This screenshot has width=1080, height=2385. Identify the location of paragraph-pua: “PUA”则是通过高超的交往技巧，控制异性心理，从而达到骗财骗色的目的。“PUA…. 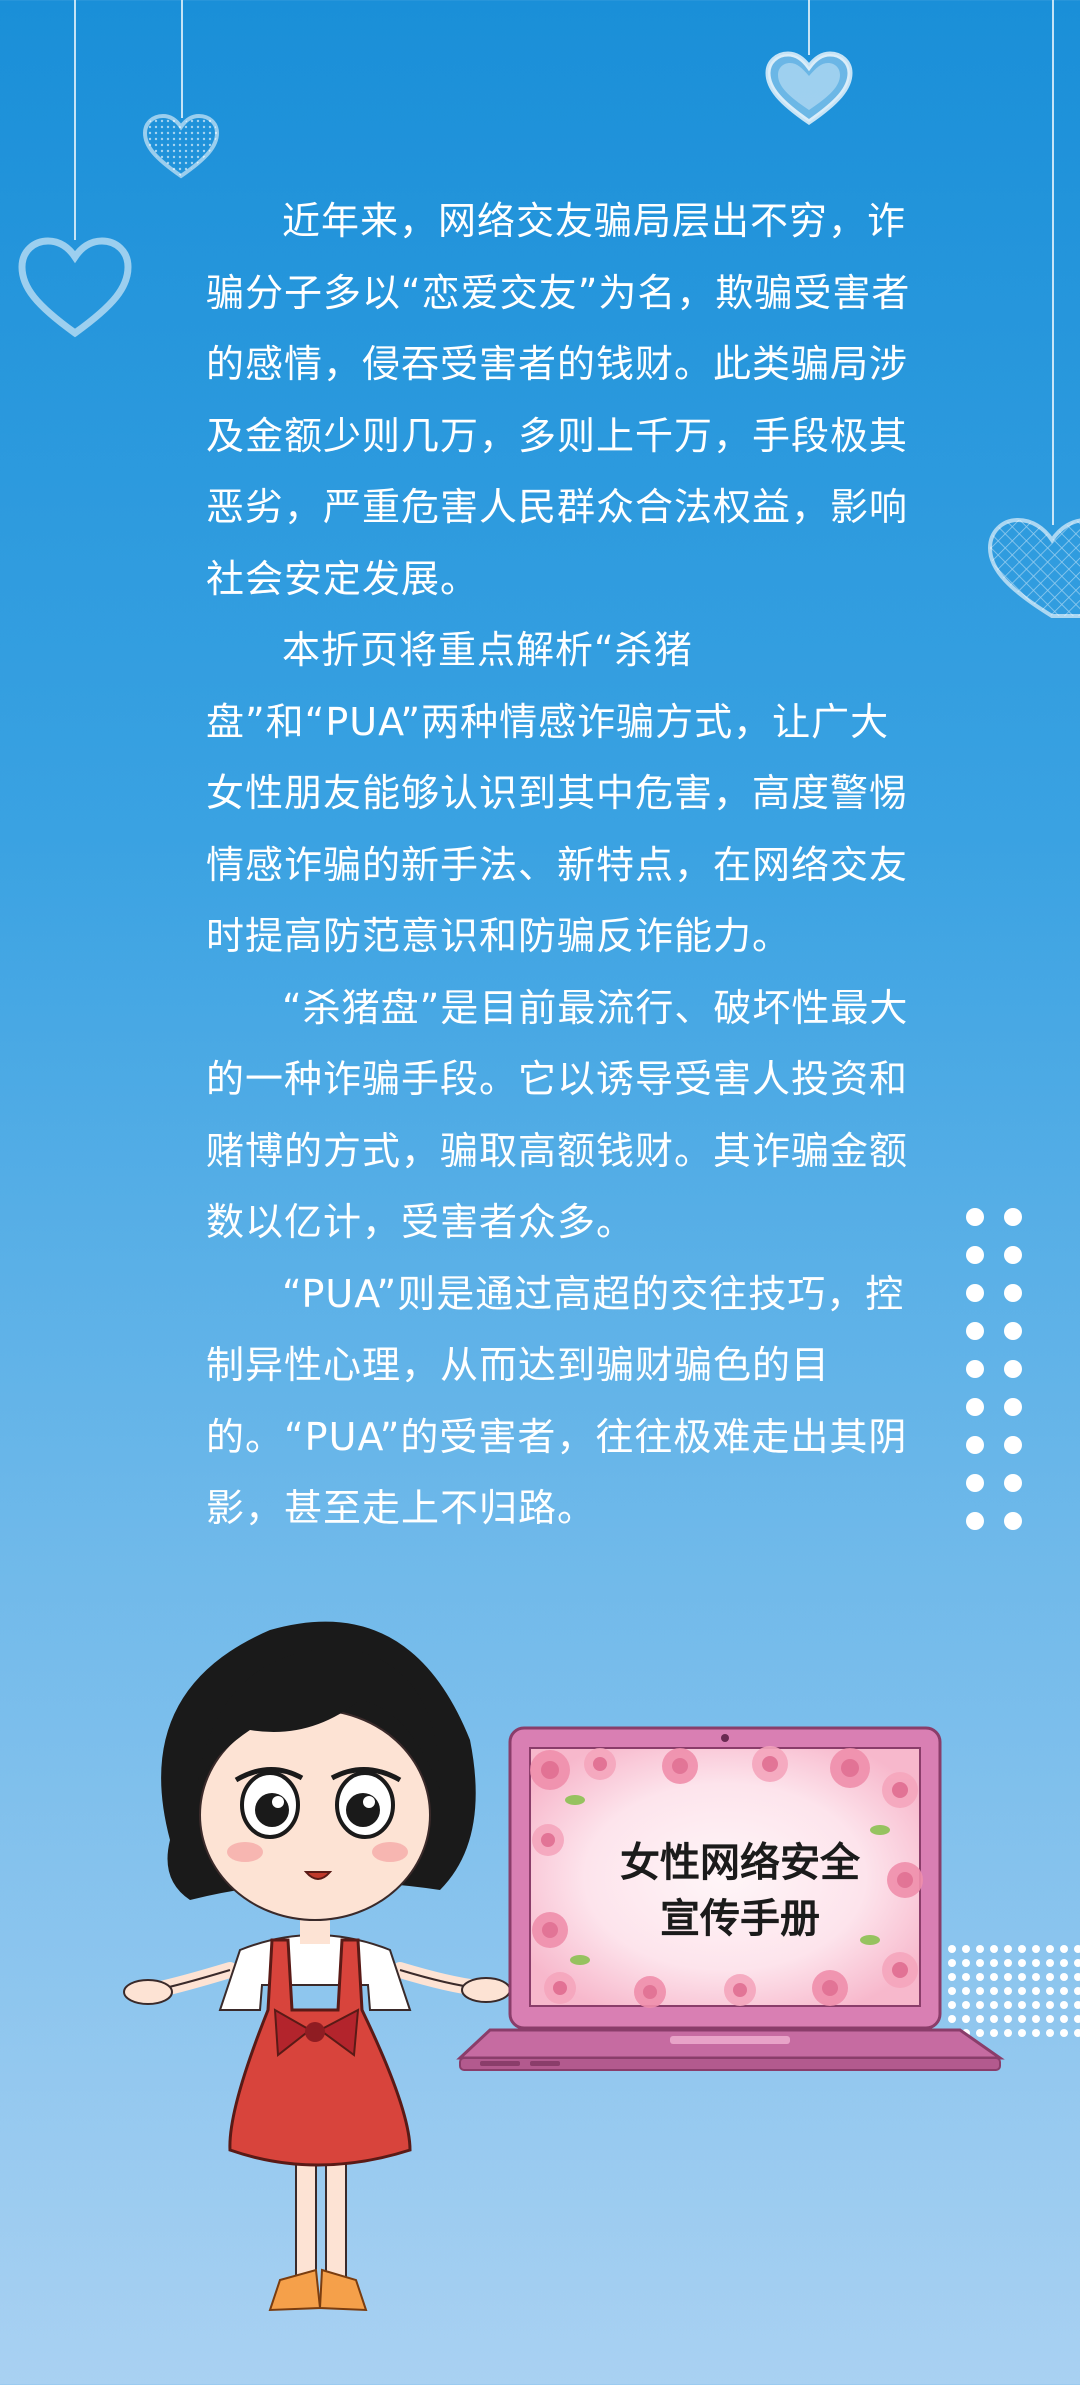
(557, 1401).